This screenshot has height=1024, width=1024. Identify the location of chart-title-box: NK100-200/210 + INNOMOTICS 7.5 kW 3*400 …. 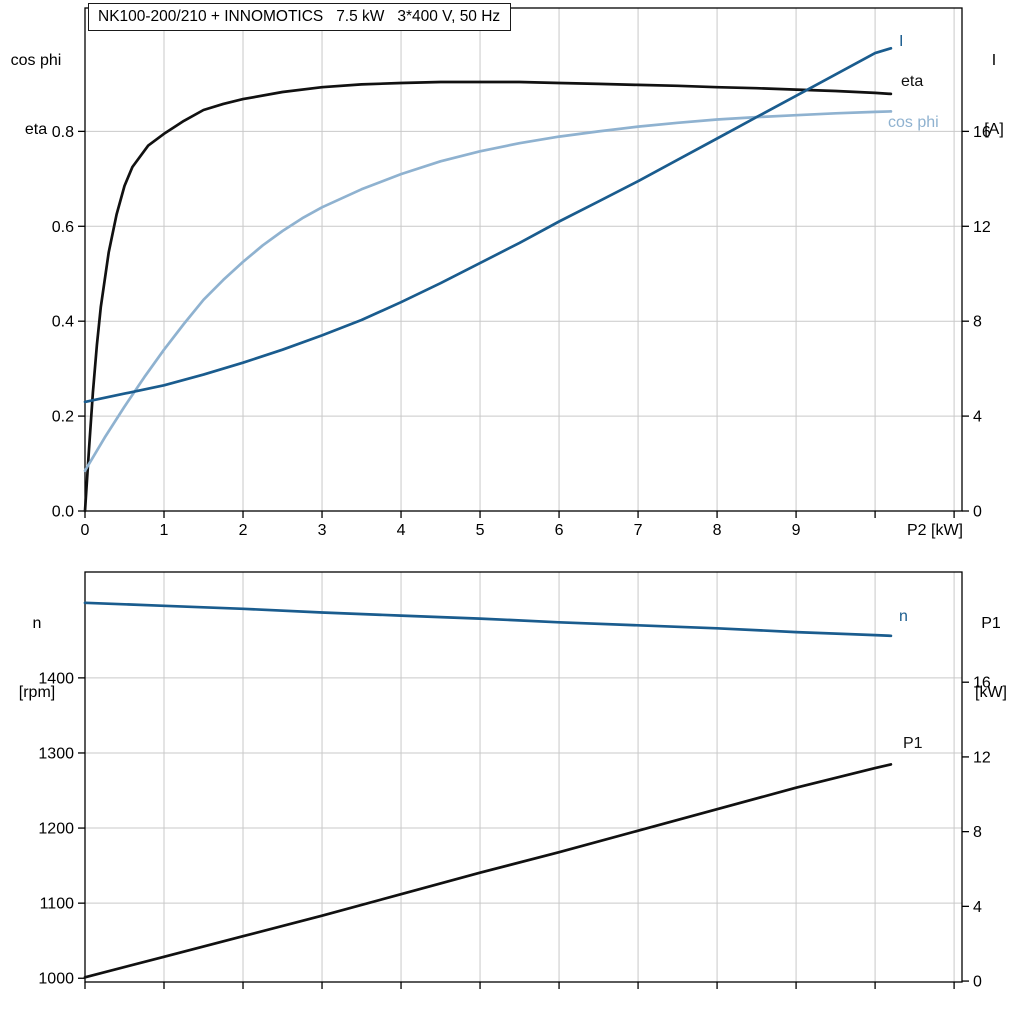
(300, 17).